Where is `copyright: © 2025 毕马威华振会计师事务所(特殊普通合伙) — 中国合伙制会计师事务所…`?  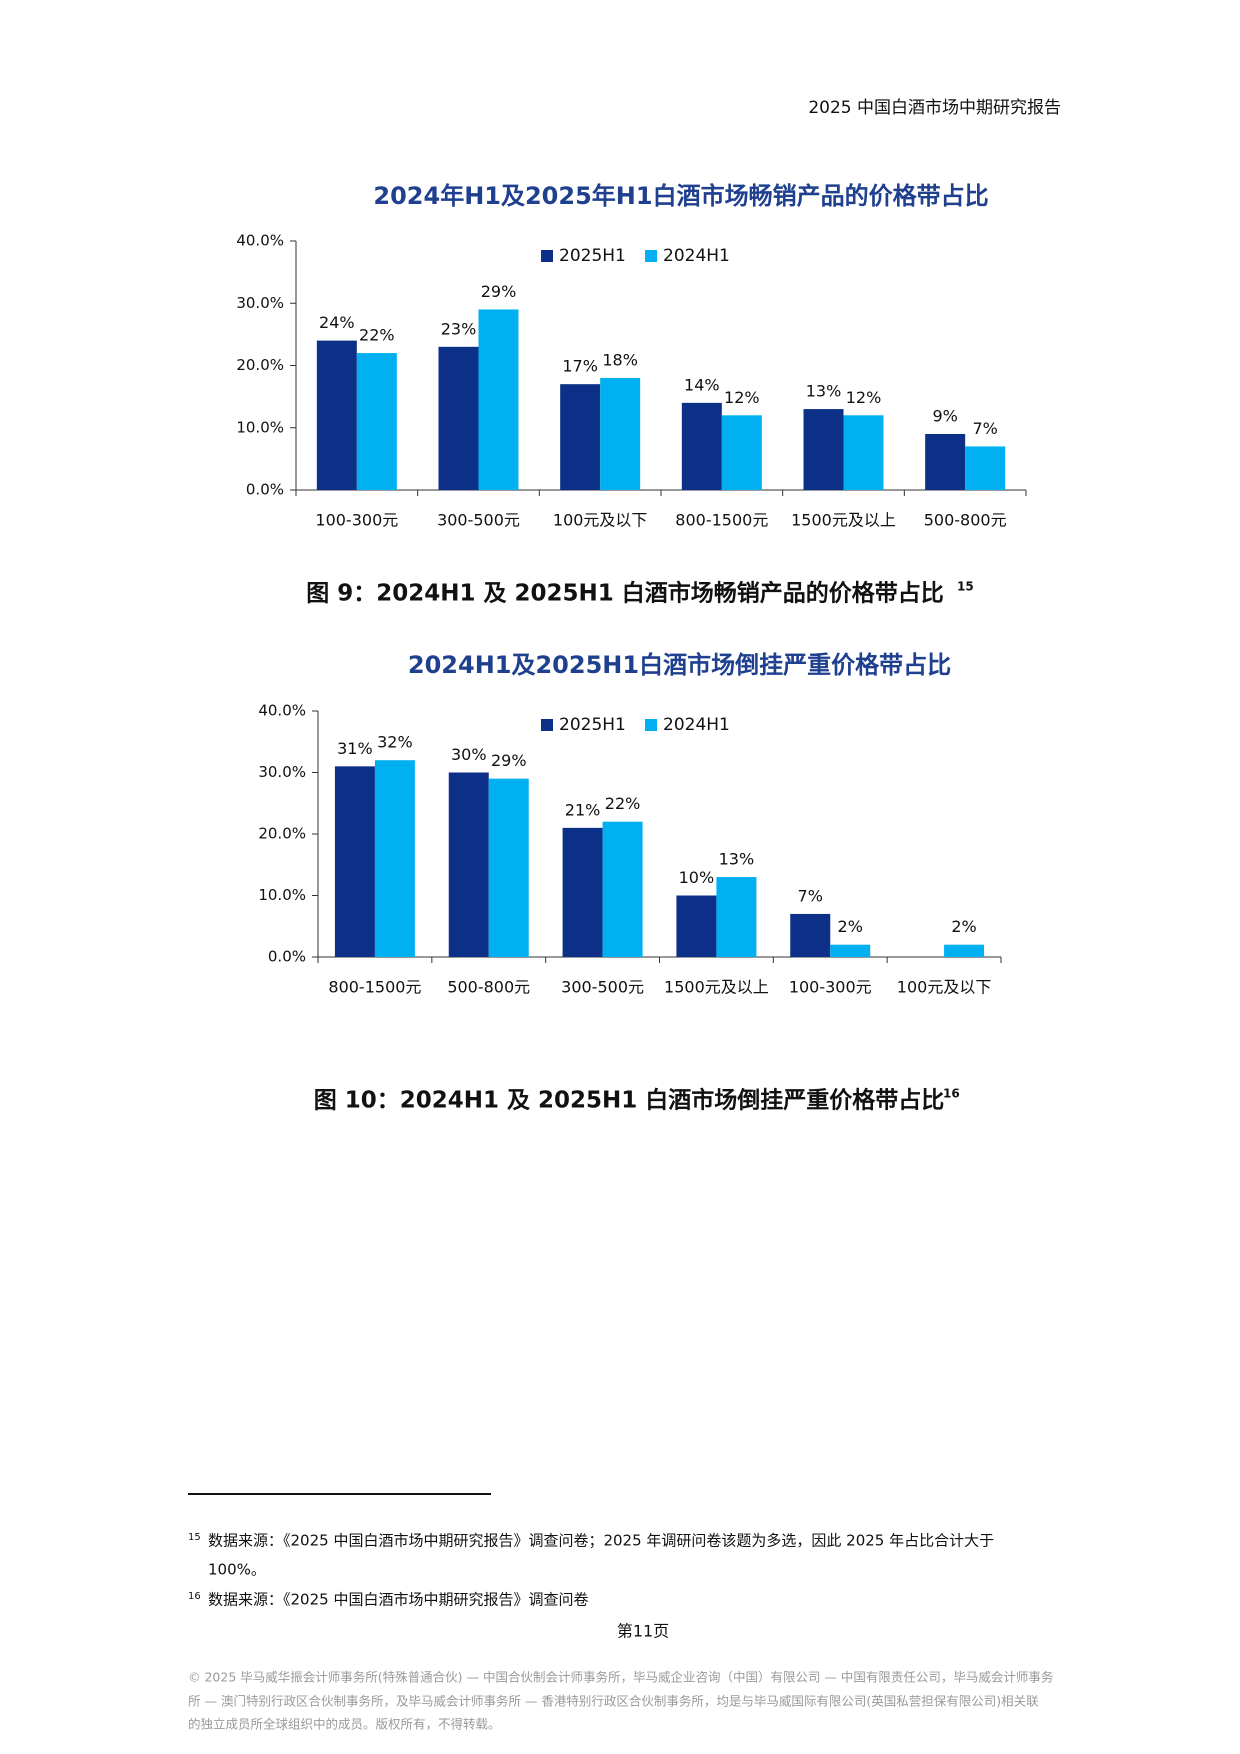
copyright: © 2025 毕马威华振会计师事务所(特殊普通合伙) — 中国合伙制会计师事务所… is located at coordinates (620, 1677).